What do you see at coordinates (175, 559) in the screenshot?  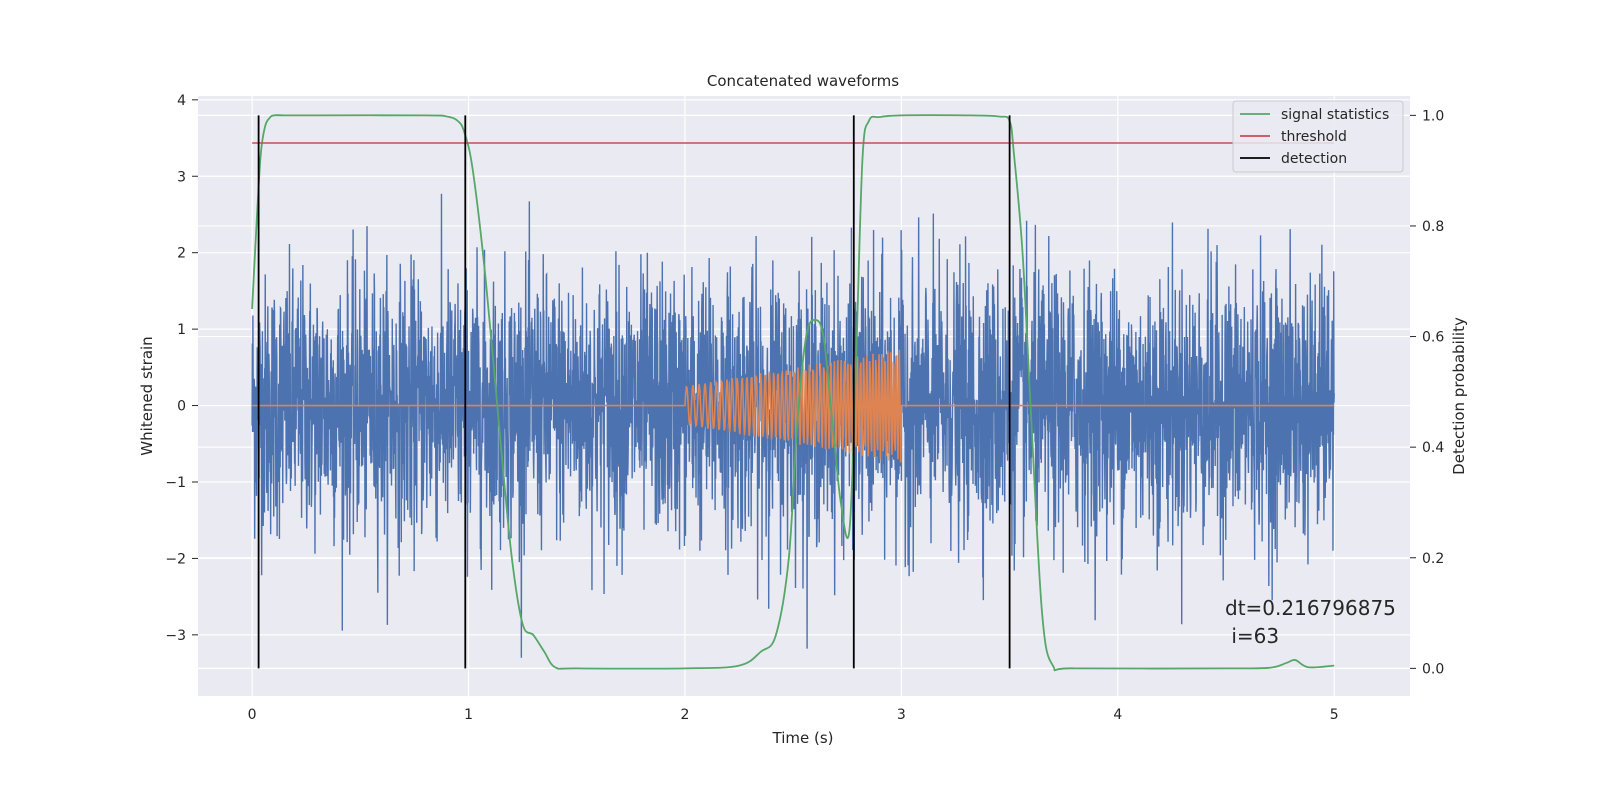 I see `y-left-tick-label: −2` at bounding box center [175, 559].